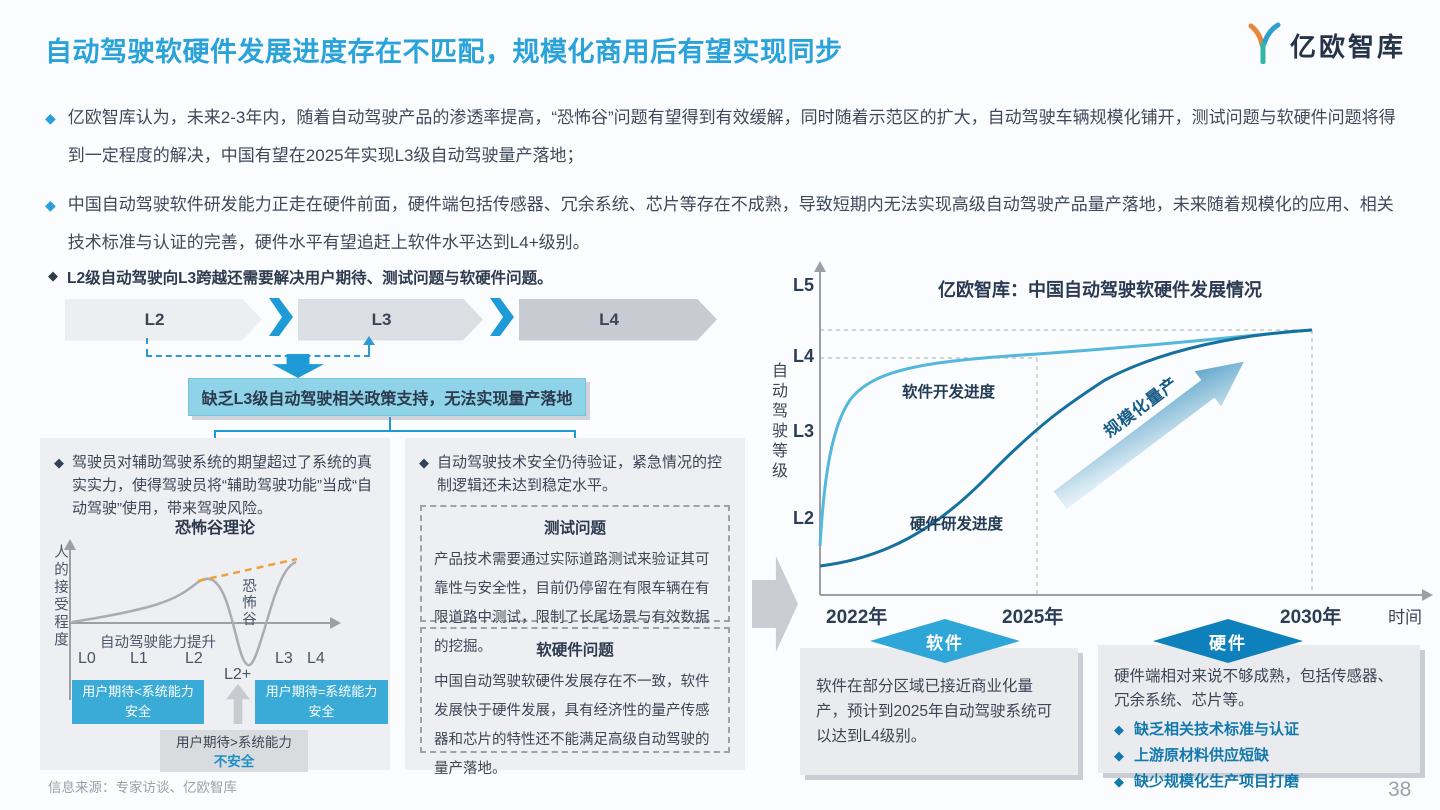  Describe the element at coordinates (321, 711) in the screenshot. I see `safe-right-line2: 安全` at that location.